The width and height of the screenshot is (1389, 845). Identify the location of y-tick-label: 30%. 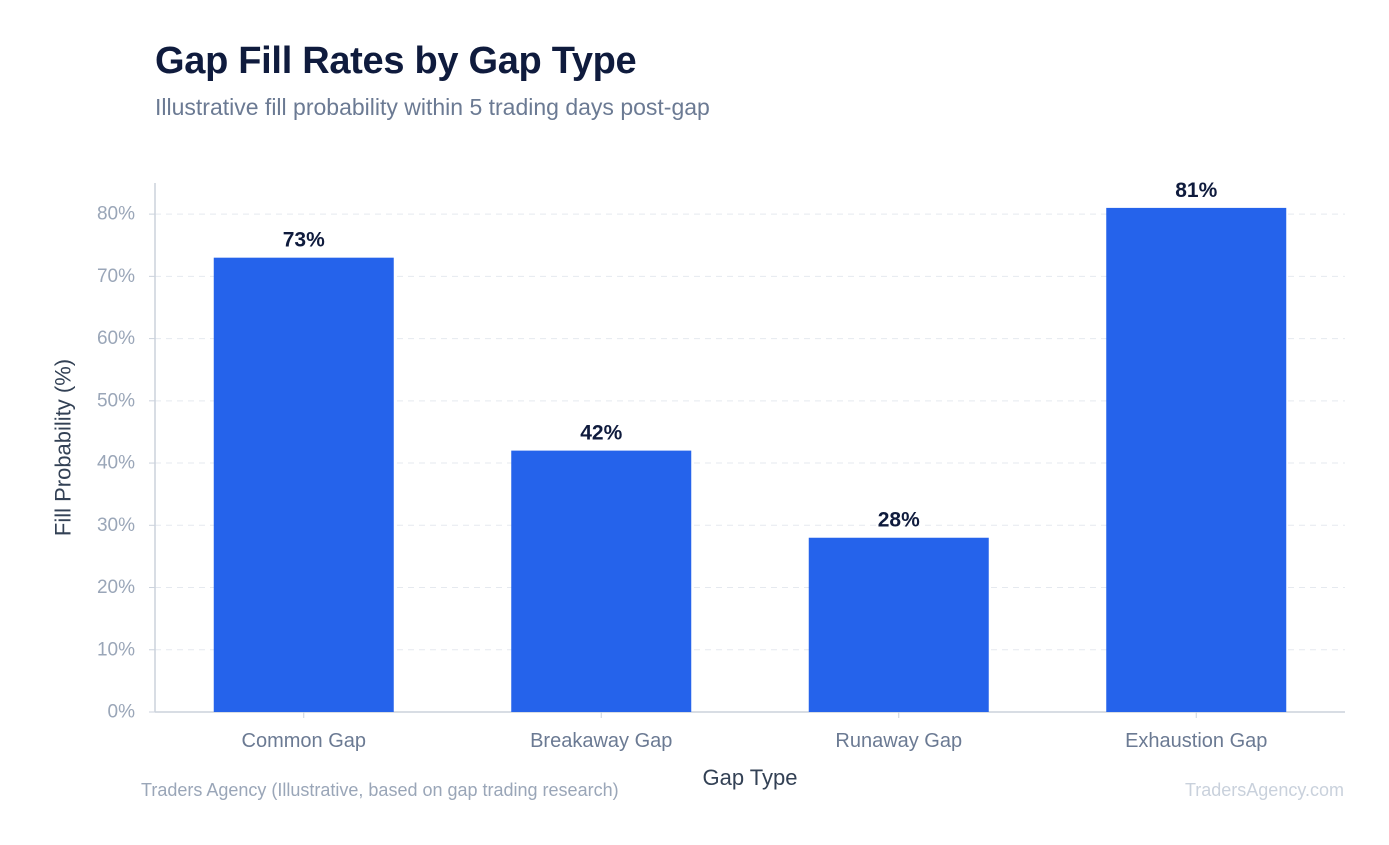
(116, 525).